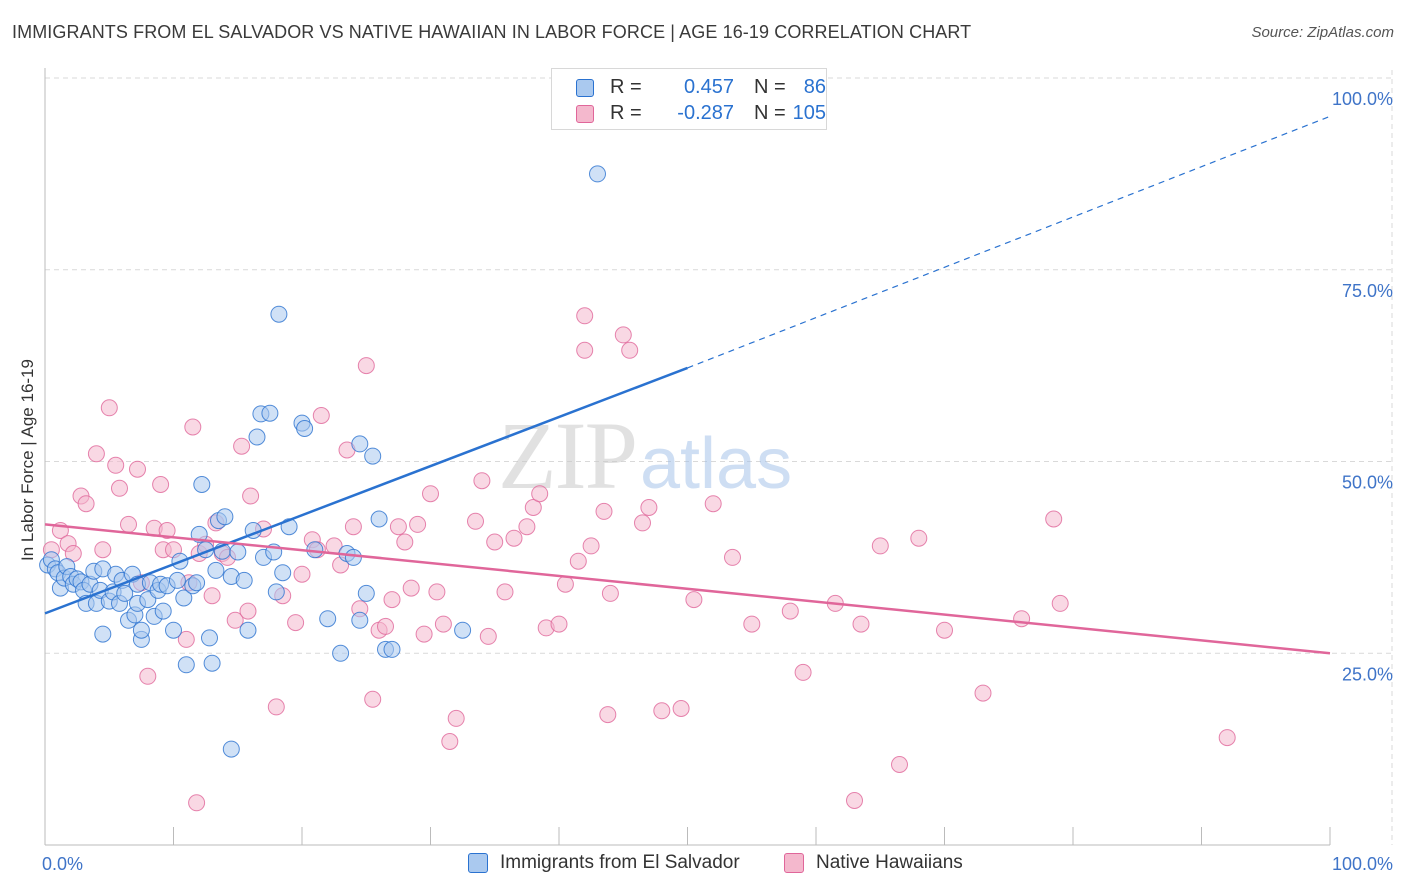  I want to click on legend-swatch-blue, so click(585, 88).